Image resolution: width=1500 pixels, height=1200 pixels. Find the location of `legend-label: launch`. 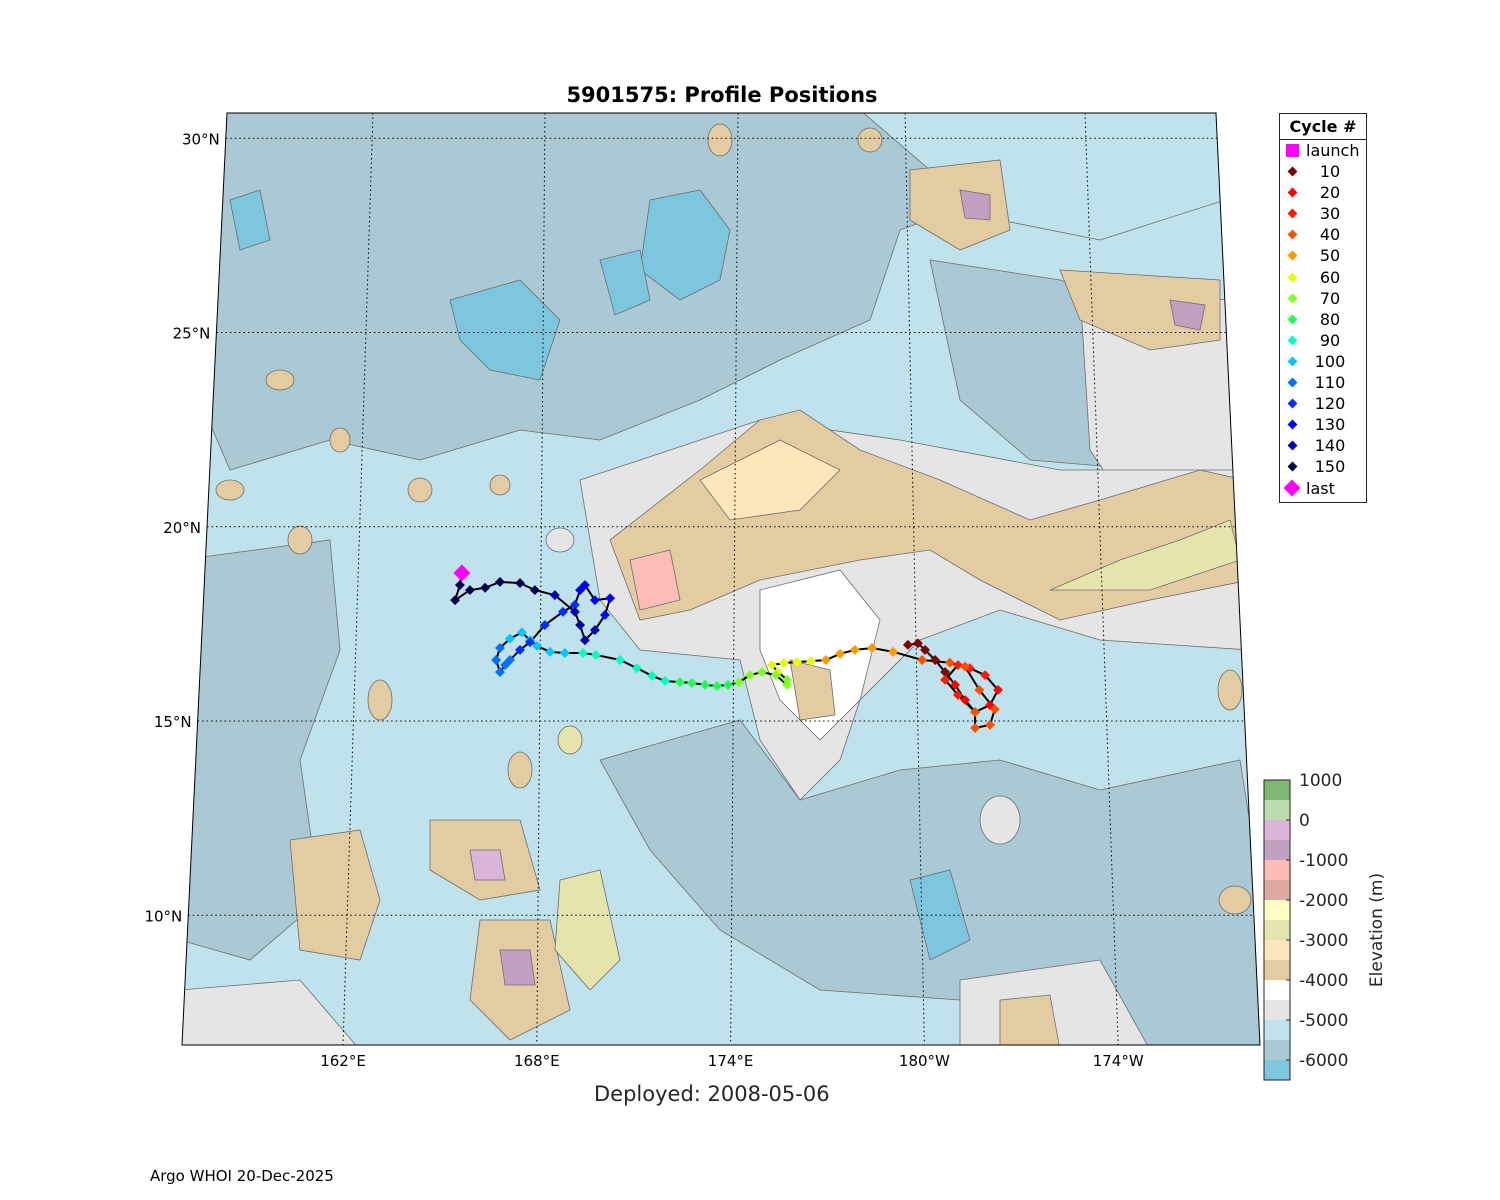

legend-label: launch is located at coordinates (1333, 150).